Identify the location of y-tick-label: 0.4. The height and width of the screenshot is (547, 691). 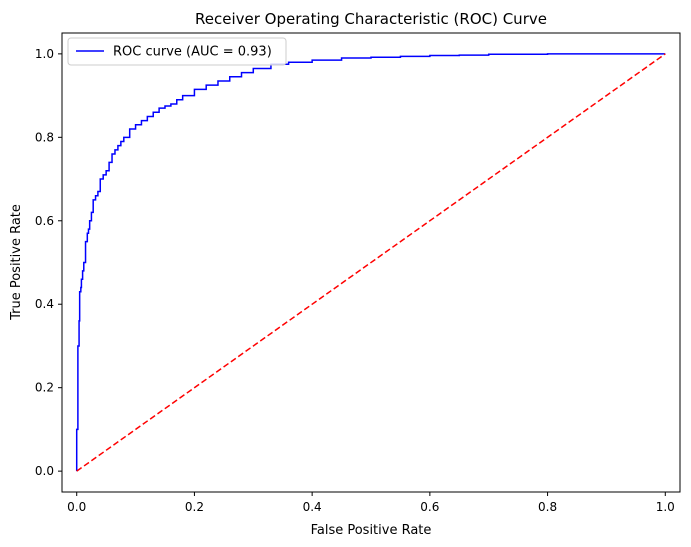
(44, 304).